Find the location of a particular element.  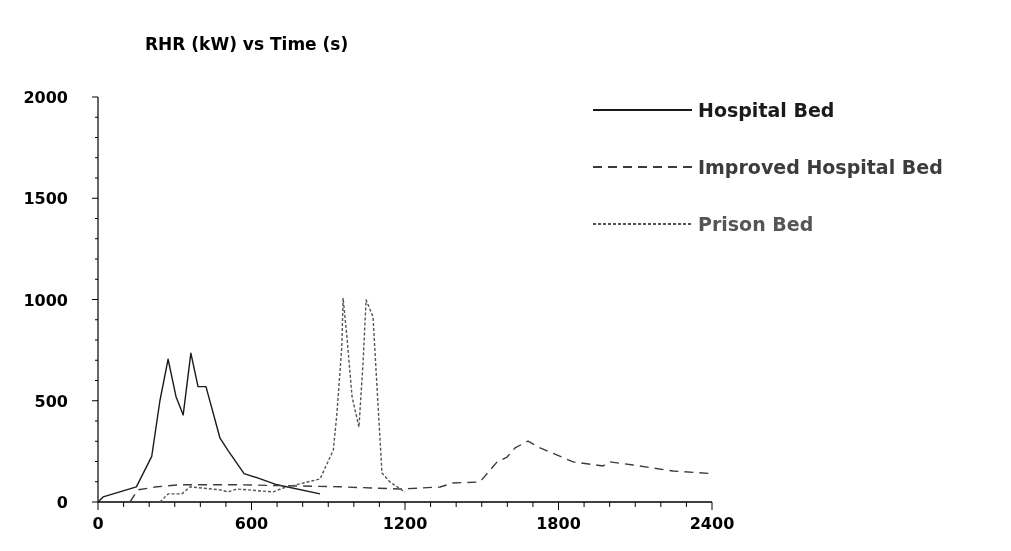

chart-title: RHR (kW) vs Time (s) is located at coordinates (247, 44).